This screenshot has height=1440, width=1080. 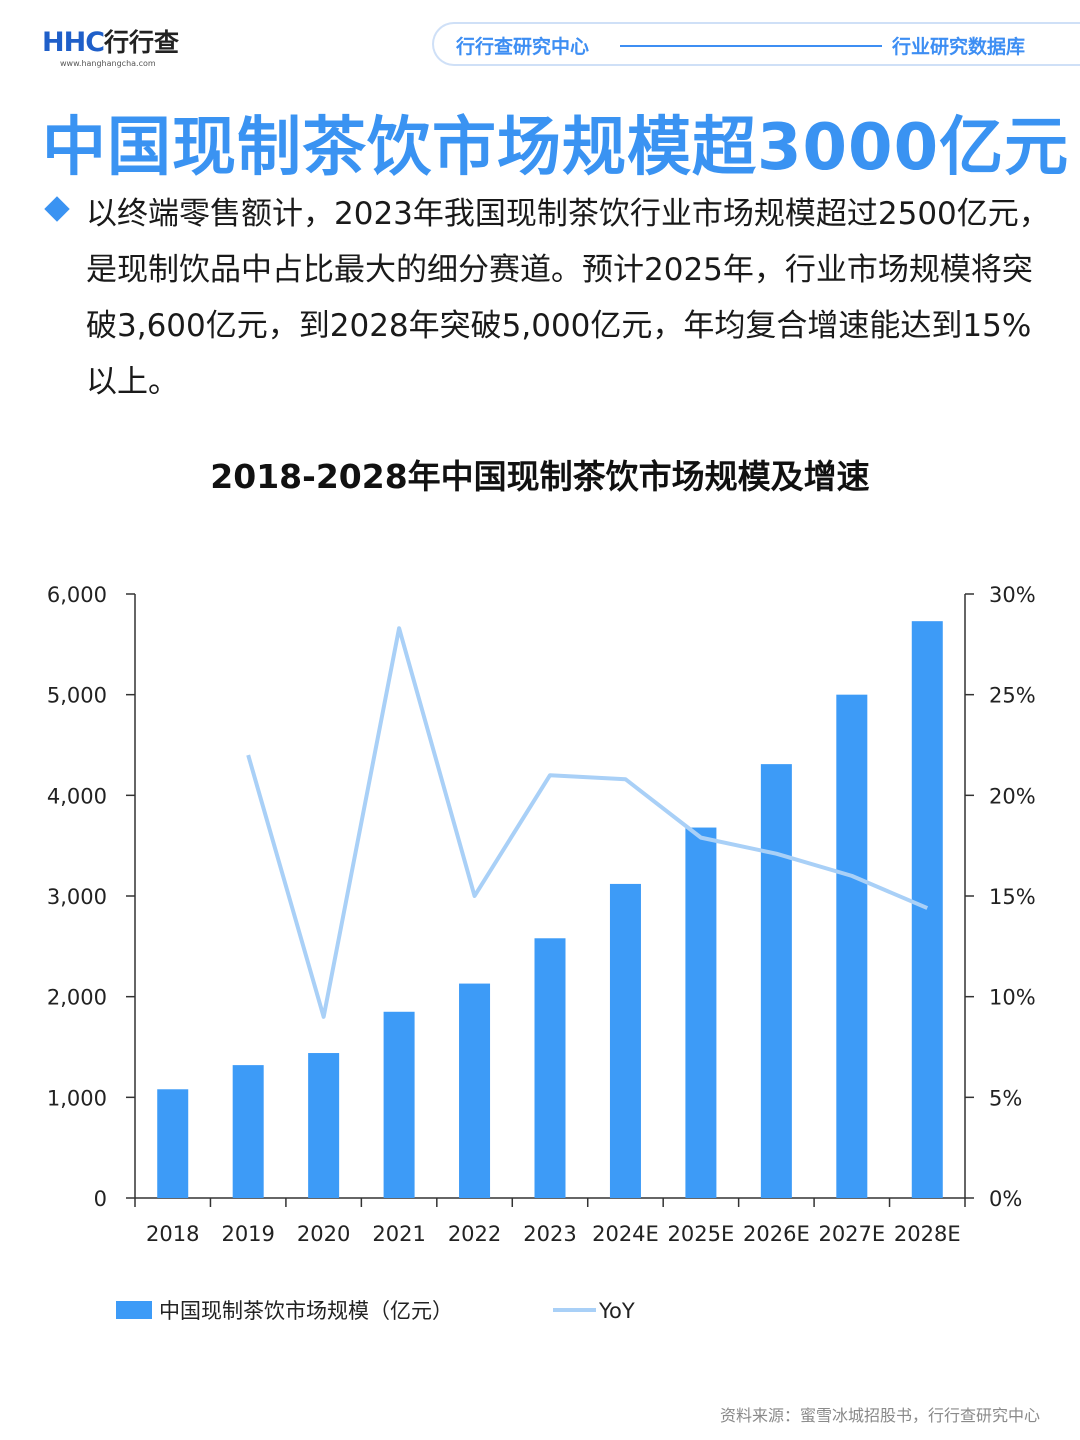 What do you see at coordinates (751, 46) in the screenshot?
I see `topbar-divider` at bounding box center [751, 46].